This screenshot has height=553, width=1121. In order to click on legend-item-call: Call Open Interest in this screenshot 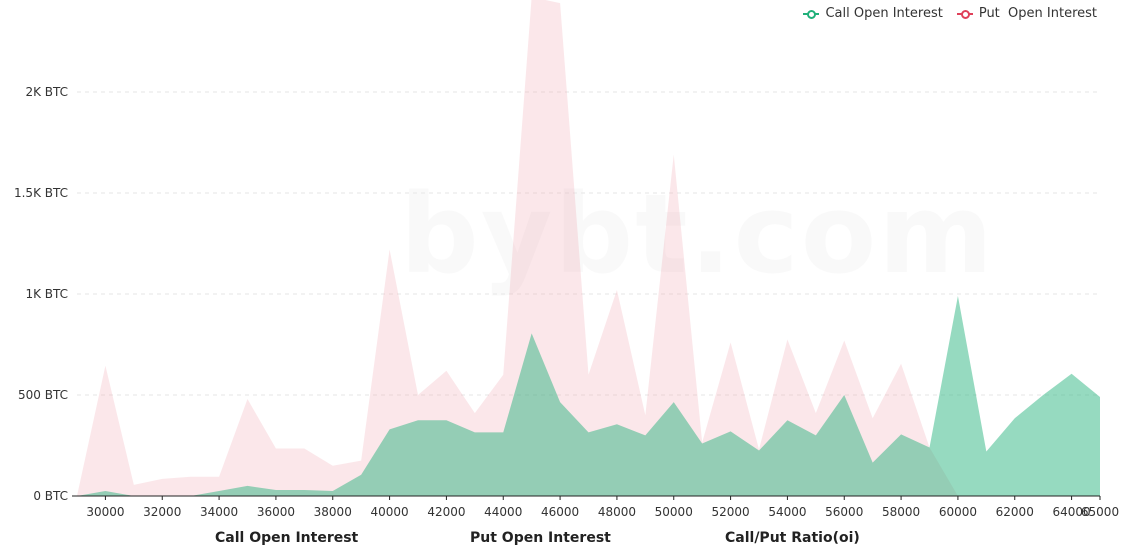, I will do `click(873, 13)`.